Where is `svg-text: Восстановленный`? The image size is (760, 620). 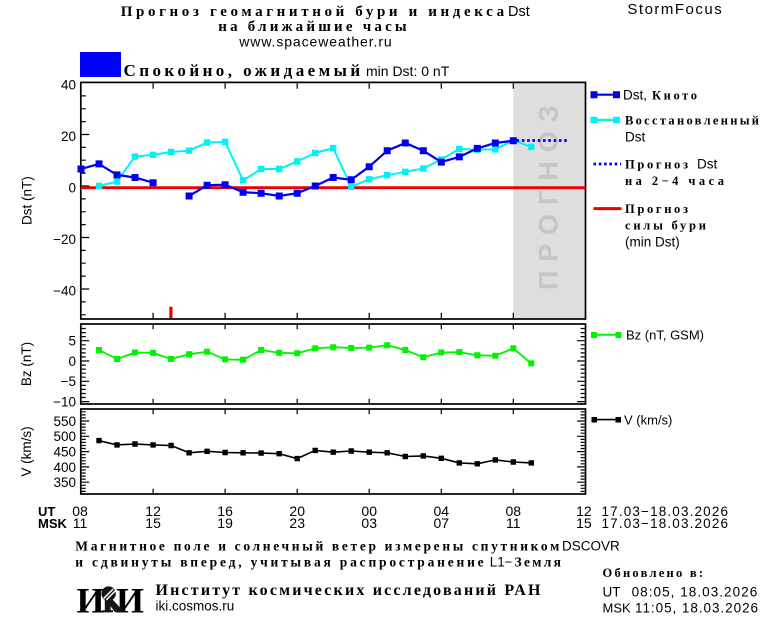 svg-text: Восстановленный is located at coordinates (692, 121).